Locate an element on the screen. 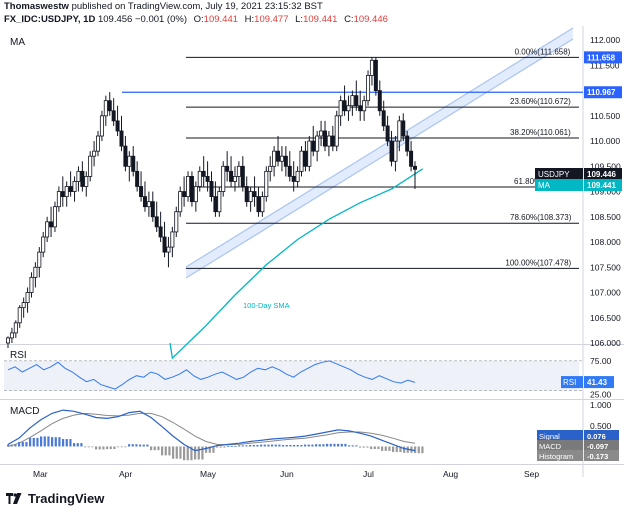  high-value: 109.477 is located at coordinates (271, 19).